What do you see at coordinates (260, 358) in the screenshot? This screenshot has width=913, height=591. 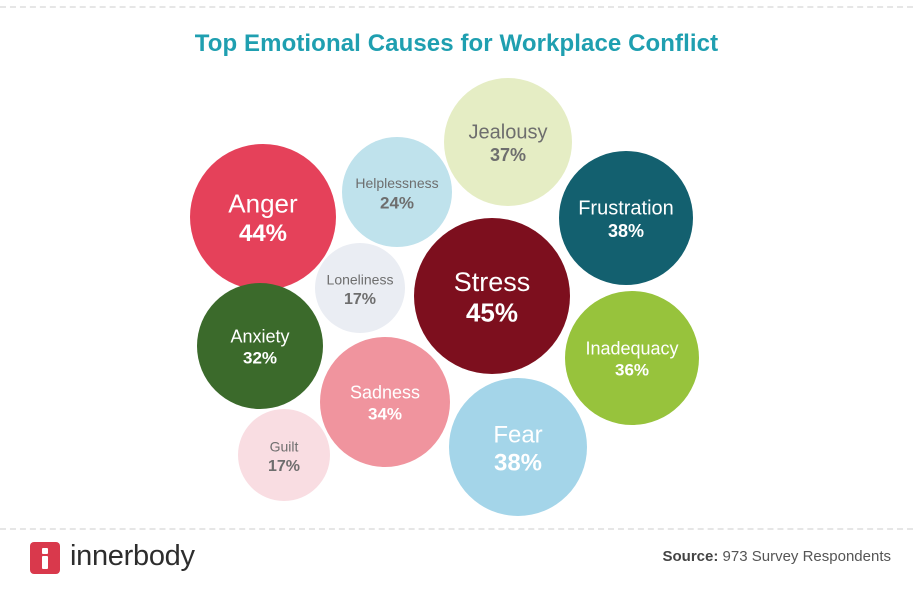 I see `bubble-value-anxiety: 32%` at bounding box center [260, 358].